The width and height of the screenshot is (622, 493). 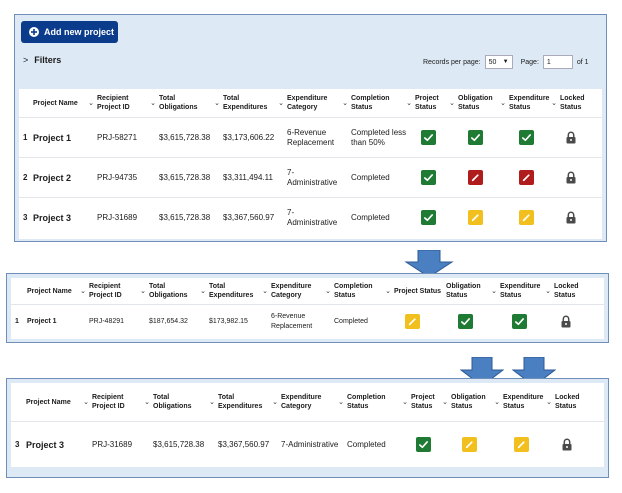 What do you see at coordinates (185, 137) in the screenshot?
I see `total-obligations: $3,615,728.38` at bounding box center [185, 137].